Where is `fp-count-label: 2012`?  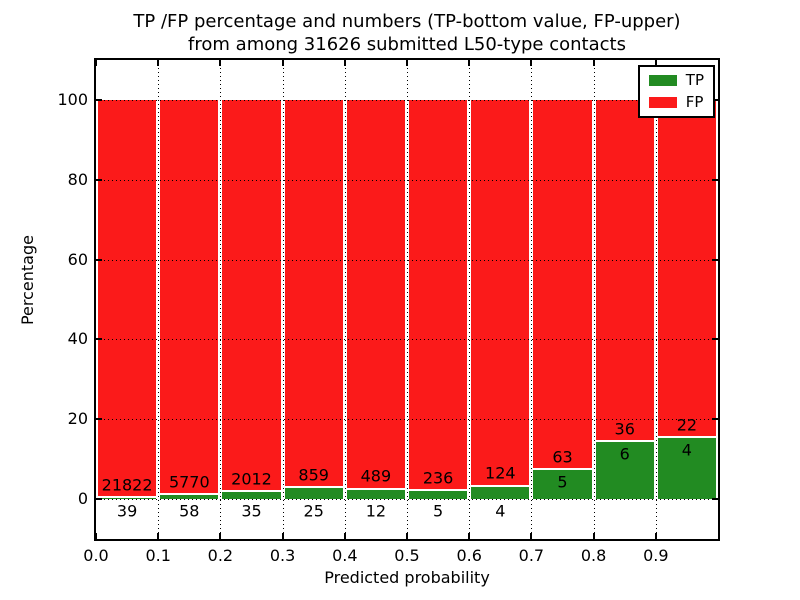 fp-count-label: 2012 is located at coordinates (251, 479).